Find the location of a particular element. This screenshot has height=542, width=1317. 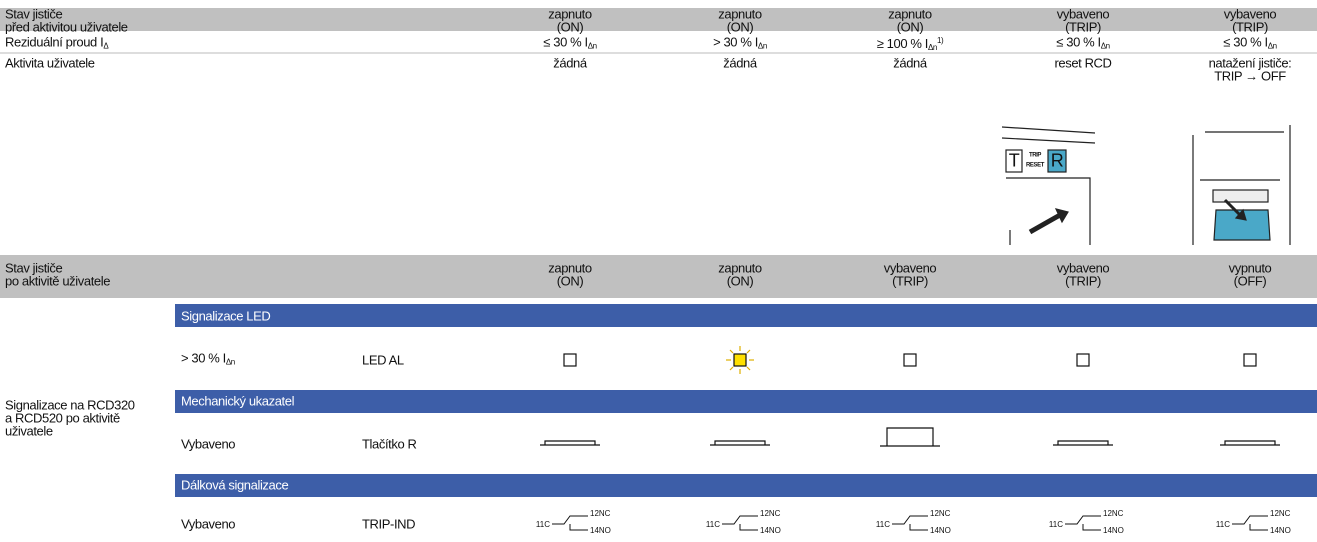

cell: natažení jističe: is located at coordinates (1250, 63).